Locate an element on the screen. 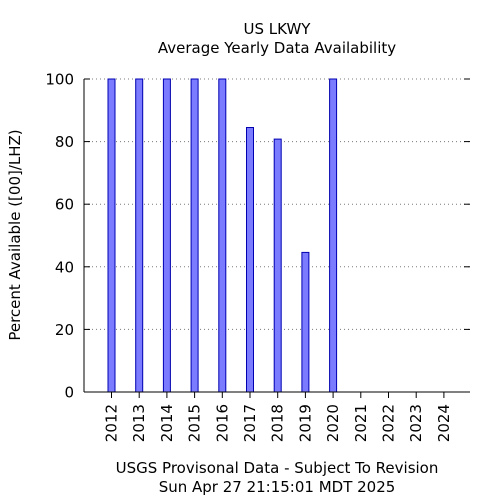  x-tick-label: 2024 is located at coordinates (444, 423).